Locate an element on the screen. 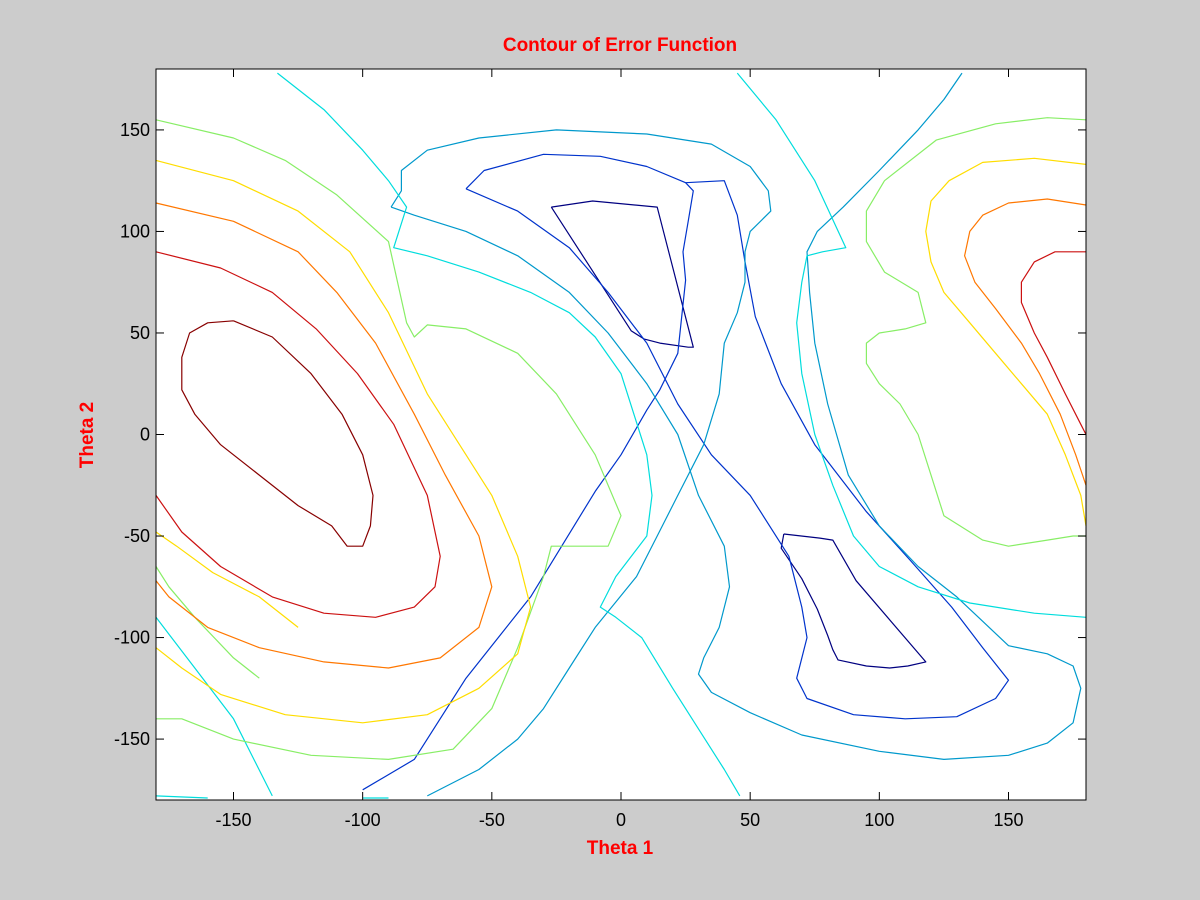  y-tick-label: -100 is located at coordinates (132, 638).